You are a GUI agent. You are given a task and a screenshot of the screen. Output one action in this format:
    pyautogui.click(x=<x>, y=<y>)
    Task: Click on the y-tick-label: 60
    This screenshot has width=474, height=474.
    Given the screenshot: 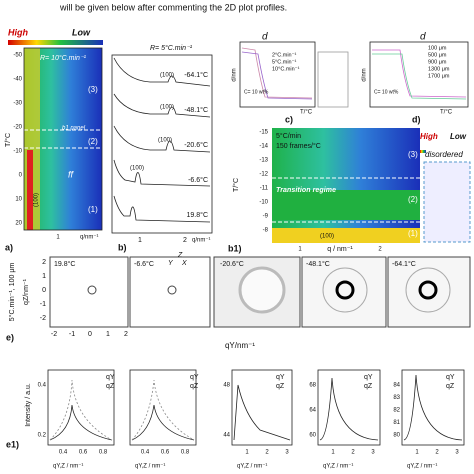 What is the action you would take?
    pyautogui.click(x=312, y=436)
    